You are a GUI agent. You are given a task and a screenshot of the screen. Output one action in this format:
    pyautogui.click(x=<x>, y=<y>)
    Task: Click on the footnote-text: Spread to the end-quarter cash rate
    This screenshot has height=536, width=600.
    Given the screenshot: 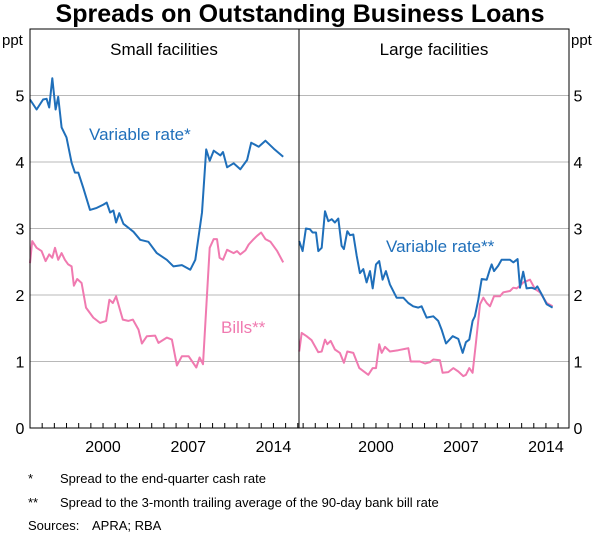 What is the action you would take?
    pyautogui.click(x=163, y=478)
    